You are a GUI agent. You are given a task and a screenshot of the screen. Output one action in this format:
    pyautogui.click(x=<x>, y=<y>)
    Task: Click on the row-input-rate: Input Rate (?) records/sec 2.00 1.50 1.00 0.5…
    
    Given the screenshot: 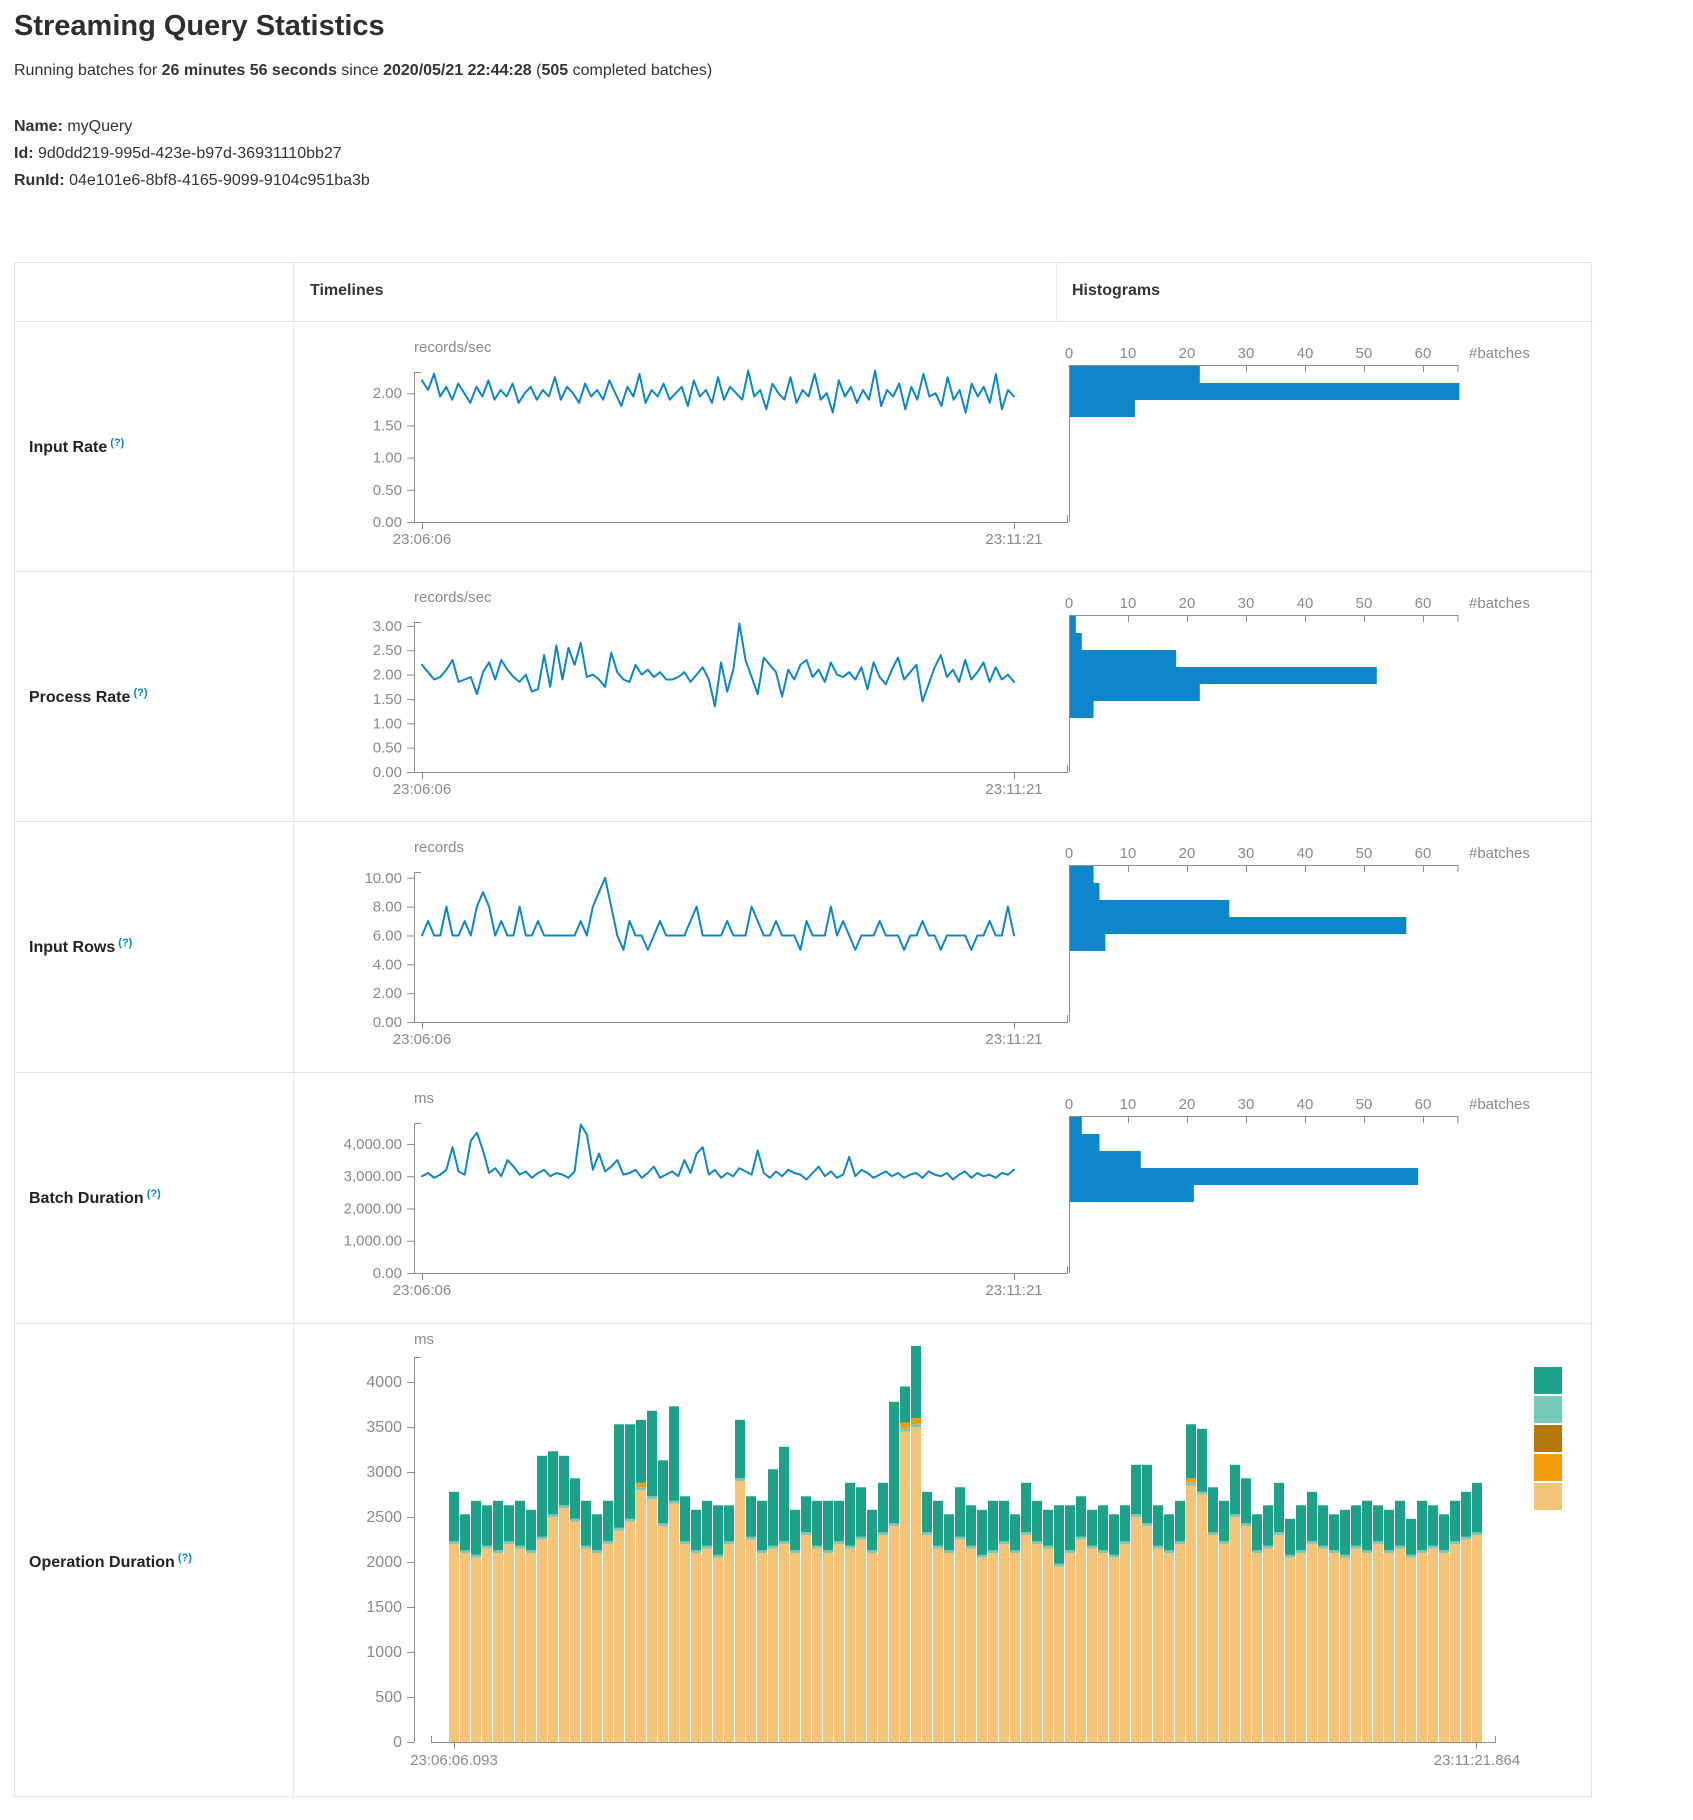 What is the action you would take?
    pyautogui.click(x=804, y=446)
    